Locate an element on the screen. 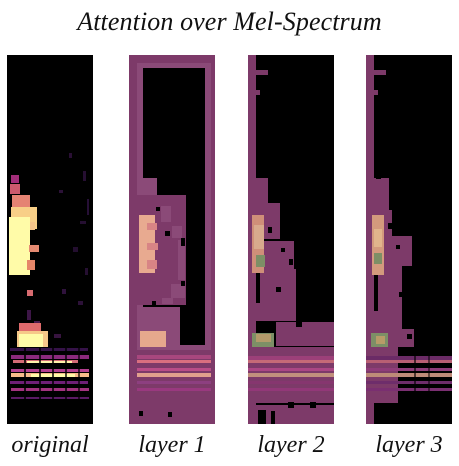 The image size is (459, 466). attention-layer-2-panel is located at coordinates (291, 239).